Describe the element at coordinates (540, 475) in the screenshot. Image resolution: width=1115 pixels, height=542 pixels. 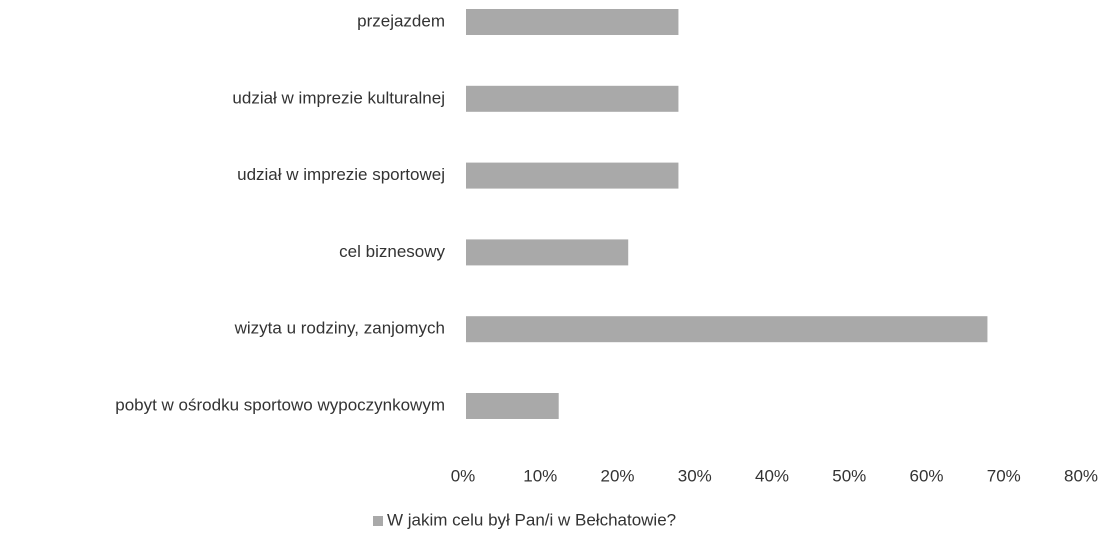
I see `x-tick-label: 10%` at that location.